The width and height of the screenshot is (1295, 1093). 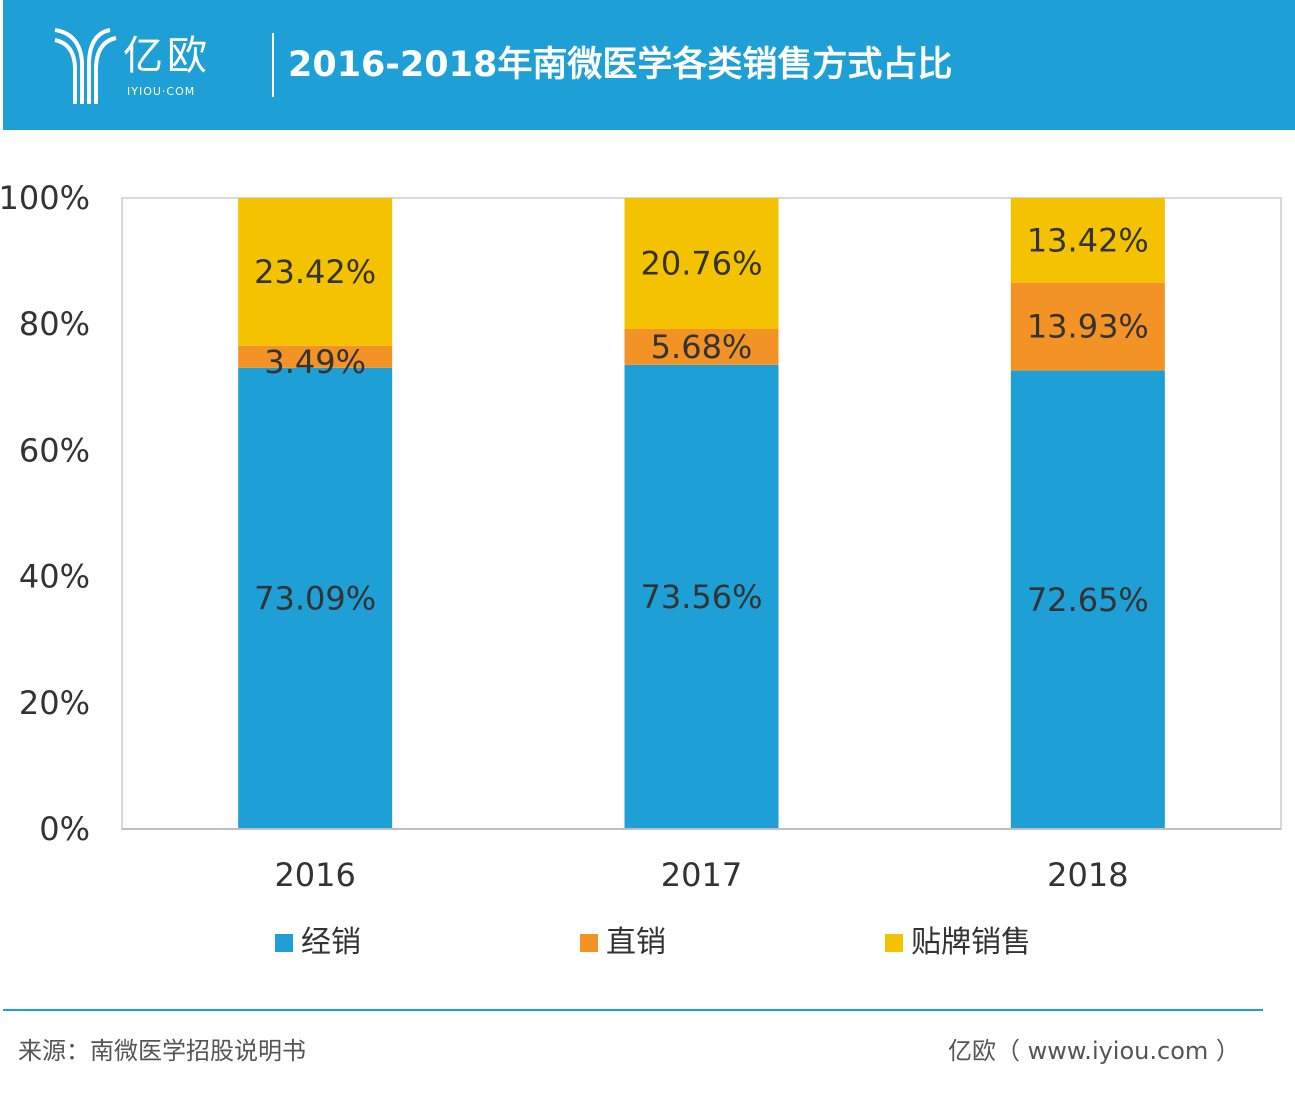 I want to click on iyiou-logo-icon, so click(x=85, y=66).